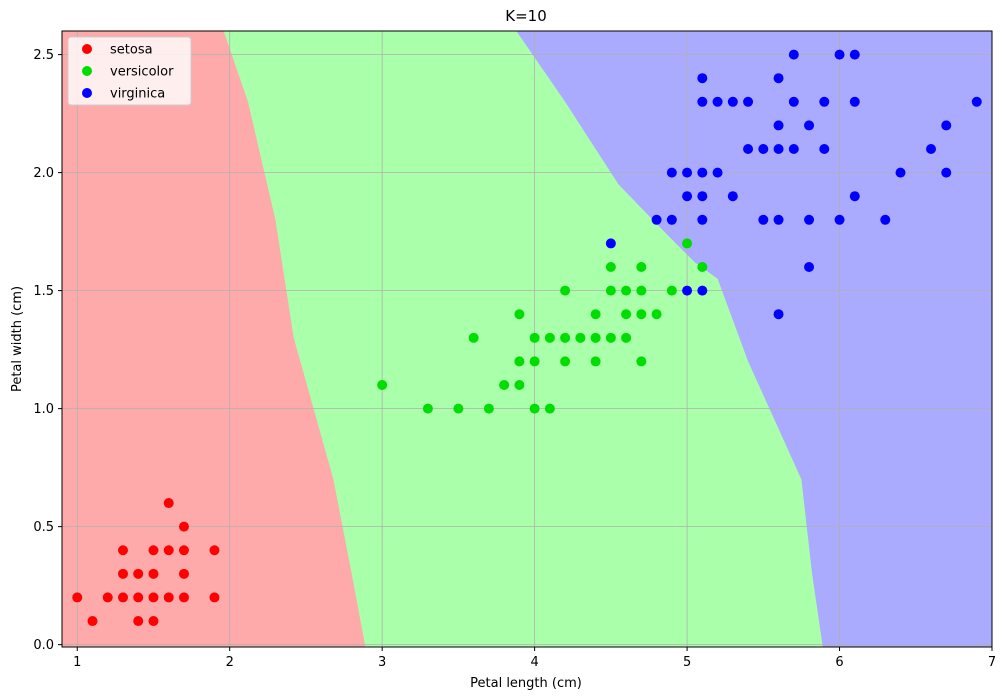 The image size is (1004, 699). Describe the element at coordinates (687, 662) in the screenshot. I see `x-tick-label: 5` at that location.